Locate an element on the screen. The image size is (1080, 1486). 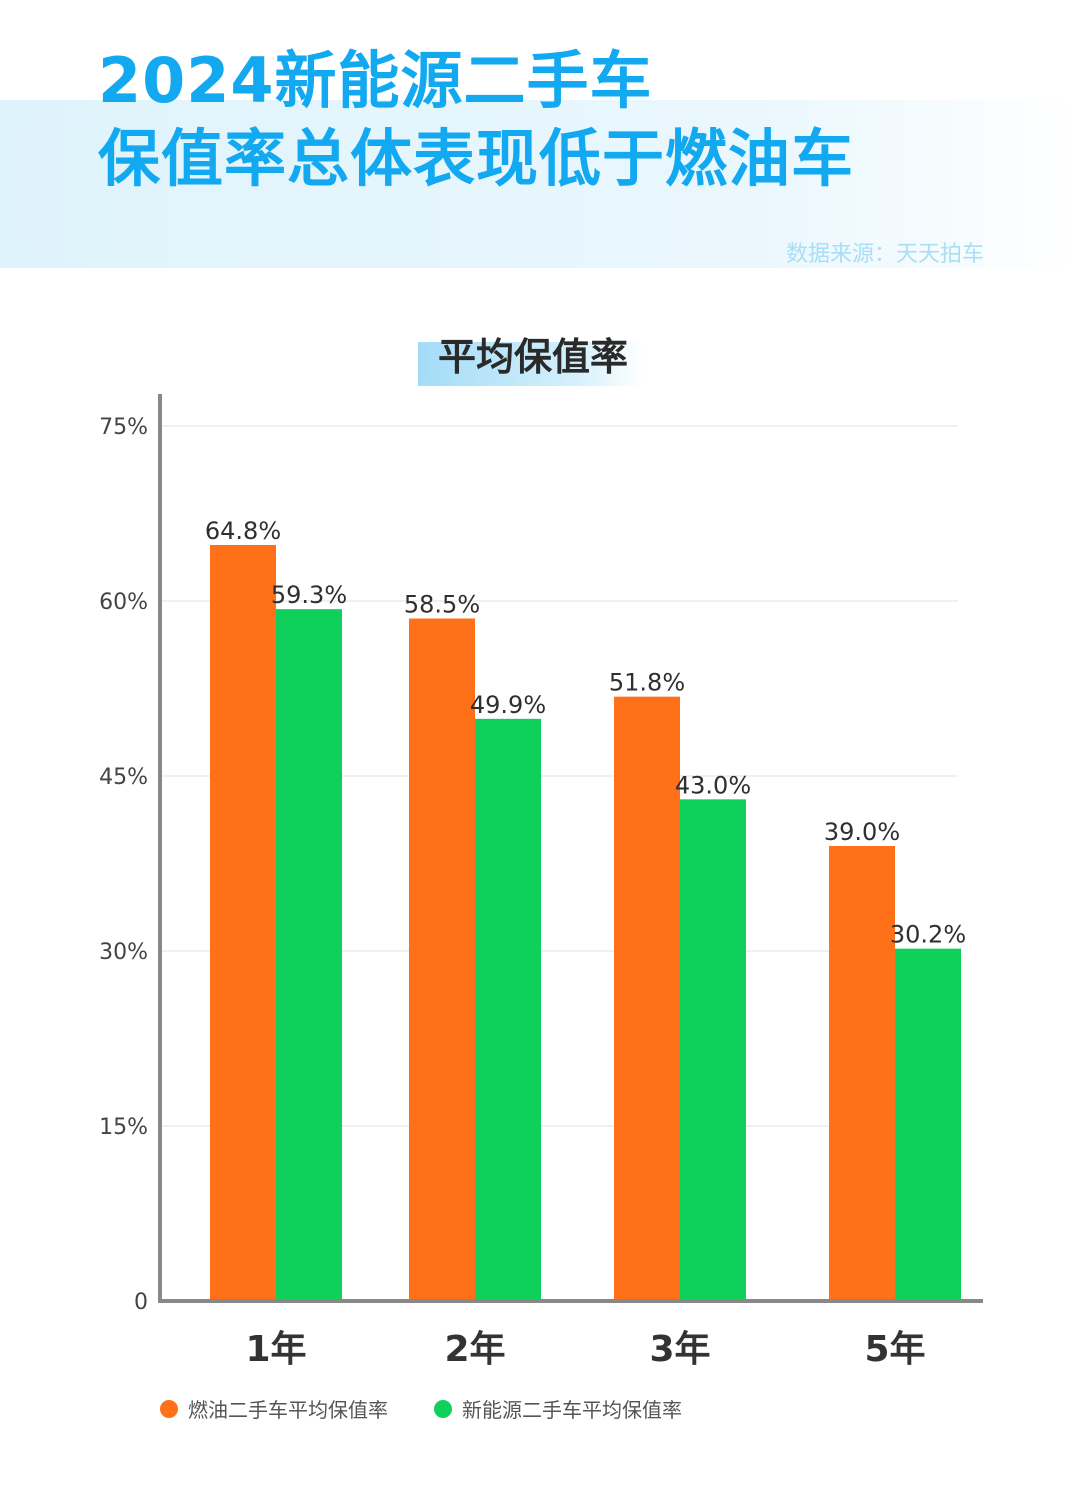
y-tick-label: 75% is located at coordinates (123, 427).